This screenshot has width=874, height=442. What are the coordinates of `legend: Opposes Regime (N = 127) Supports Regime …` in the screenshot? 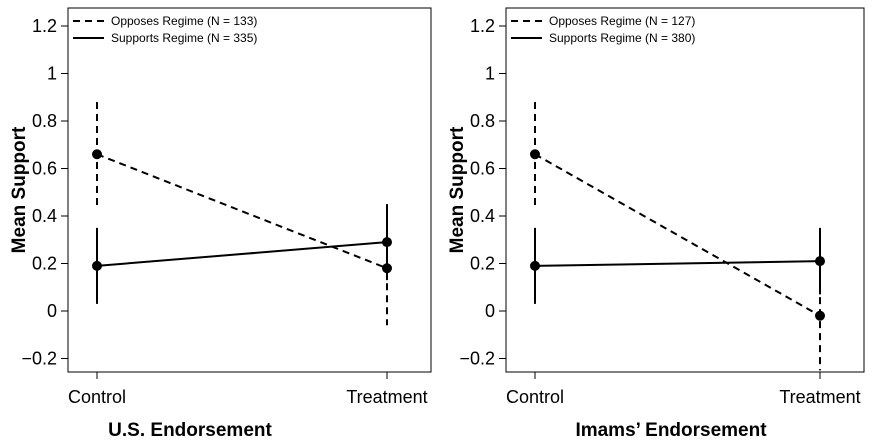 It's located at (603, 29).